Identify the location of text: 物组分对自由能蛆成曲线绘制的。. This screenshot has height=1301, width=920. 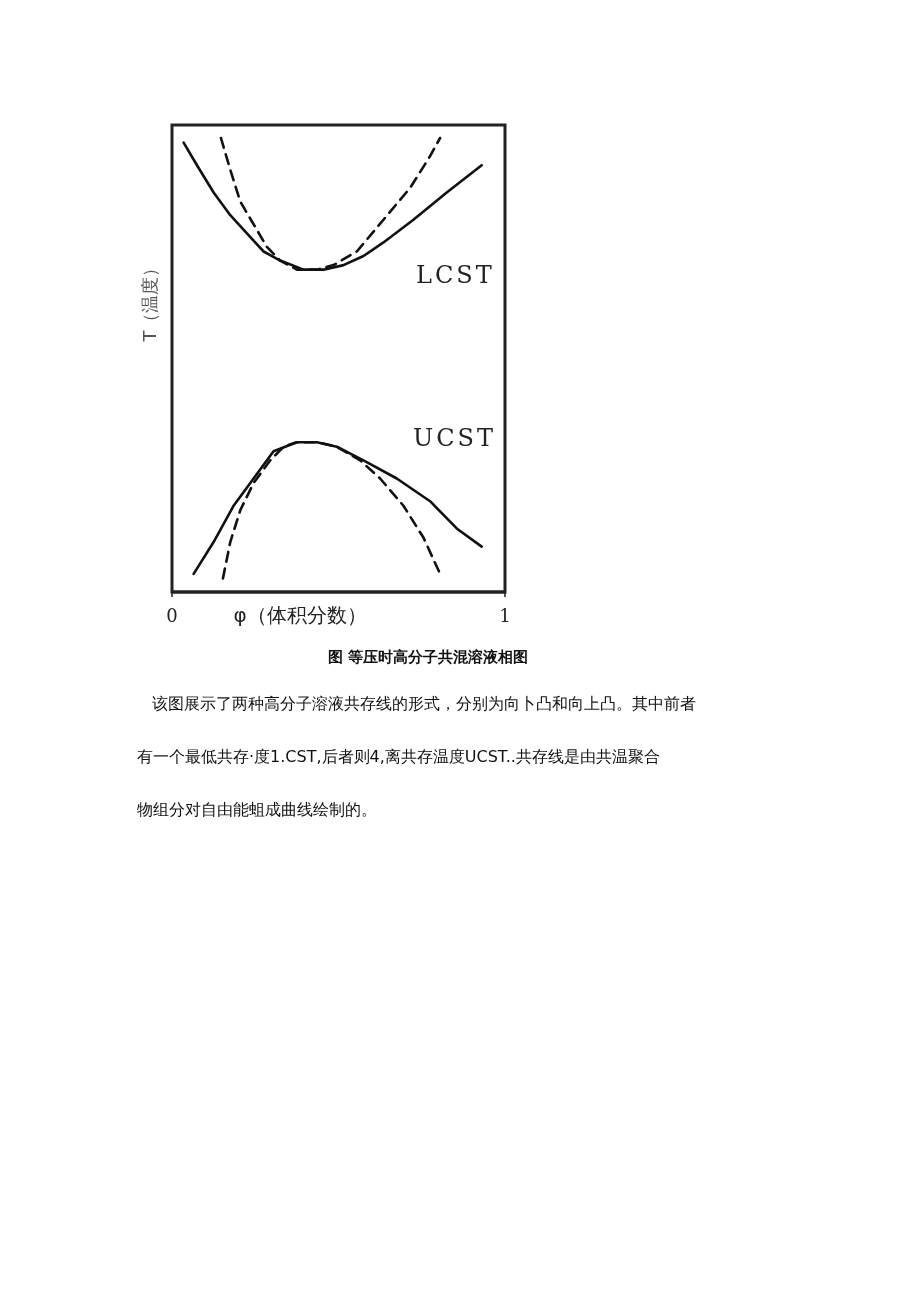
(257, 809).